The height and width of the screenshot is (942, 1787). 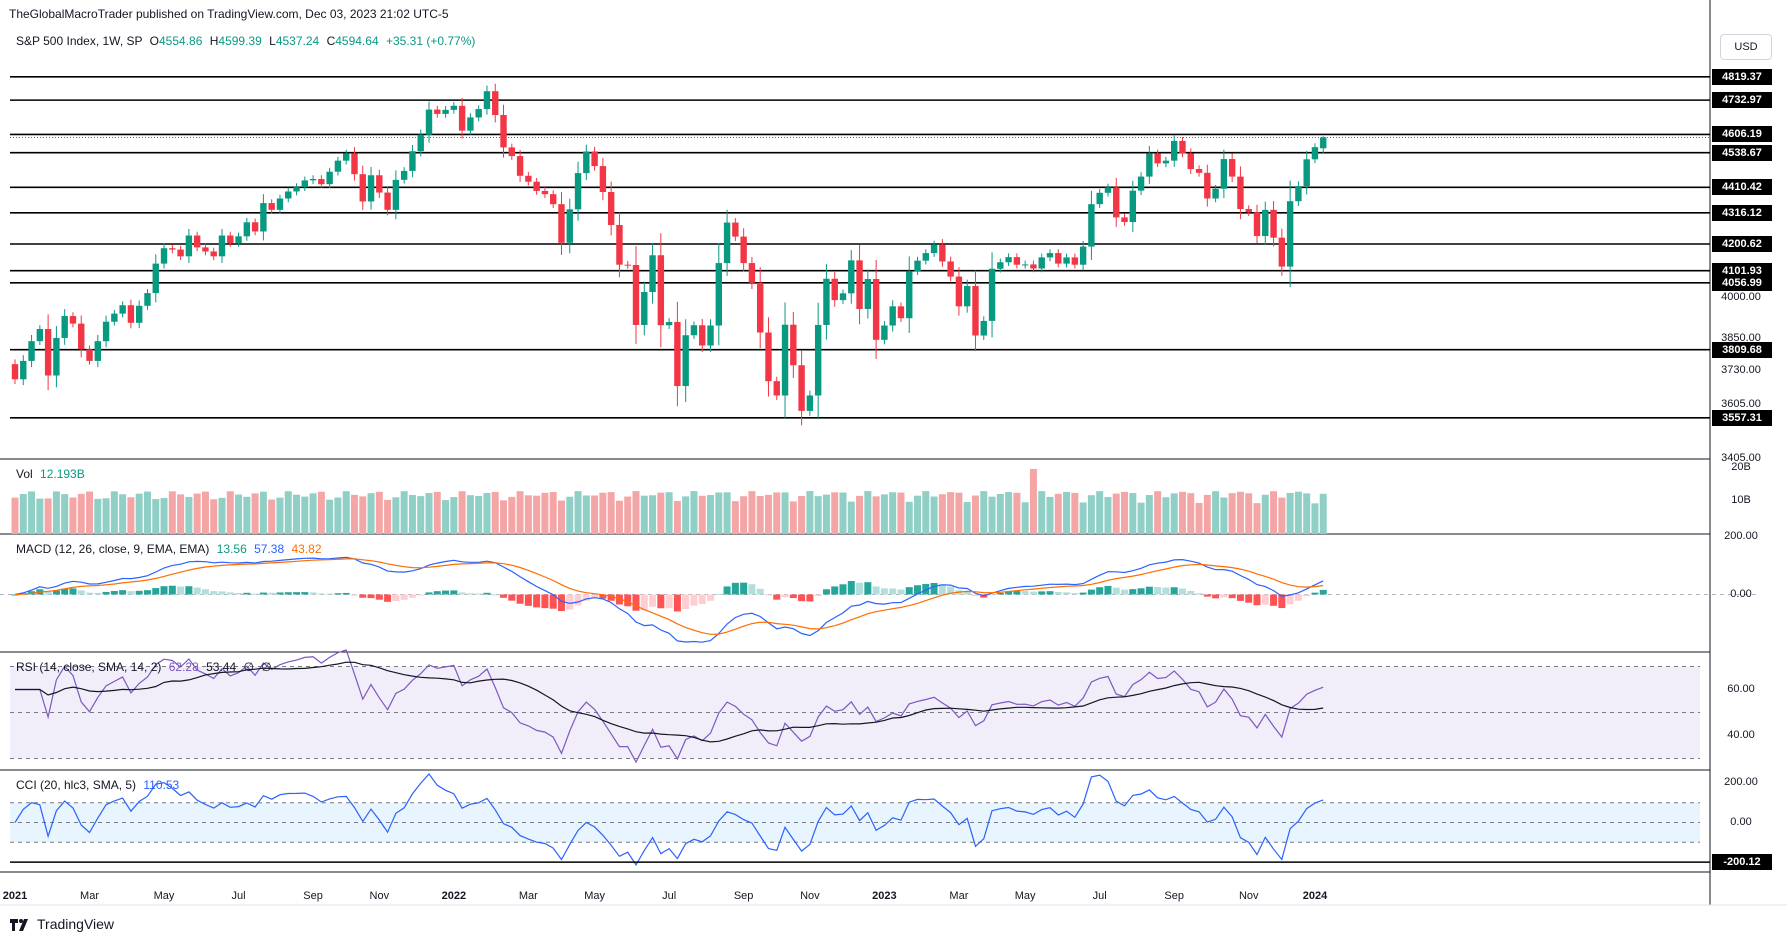 I want to click on price-tick: 3605.00, so click(x=1741, y=403).